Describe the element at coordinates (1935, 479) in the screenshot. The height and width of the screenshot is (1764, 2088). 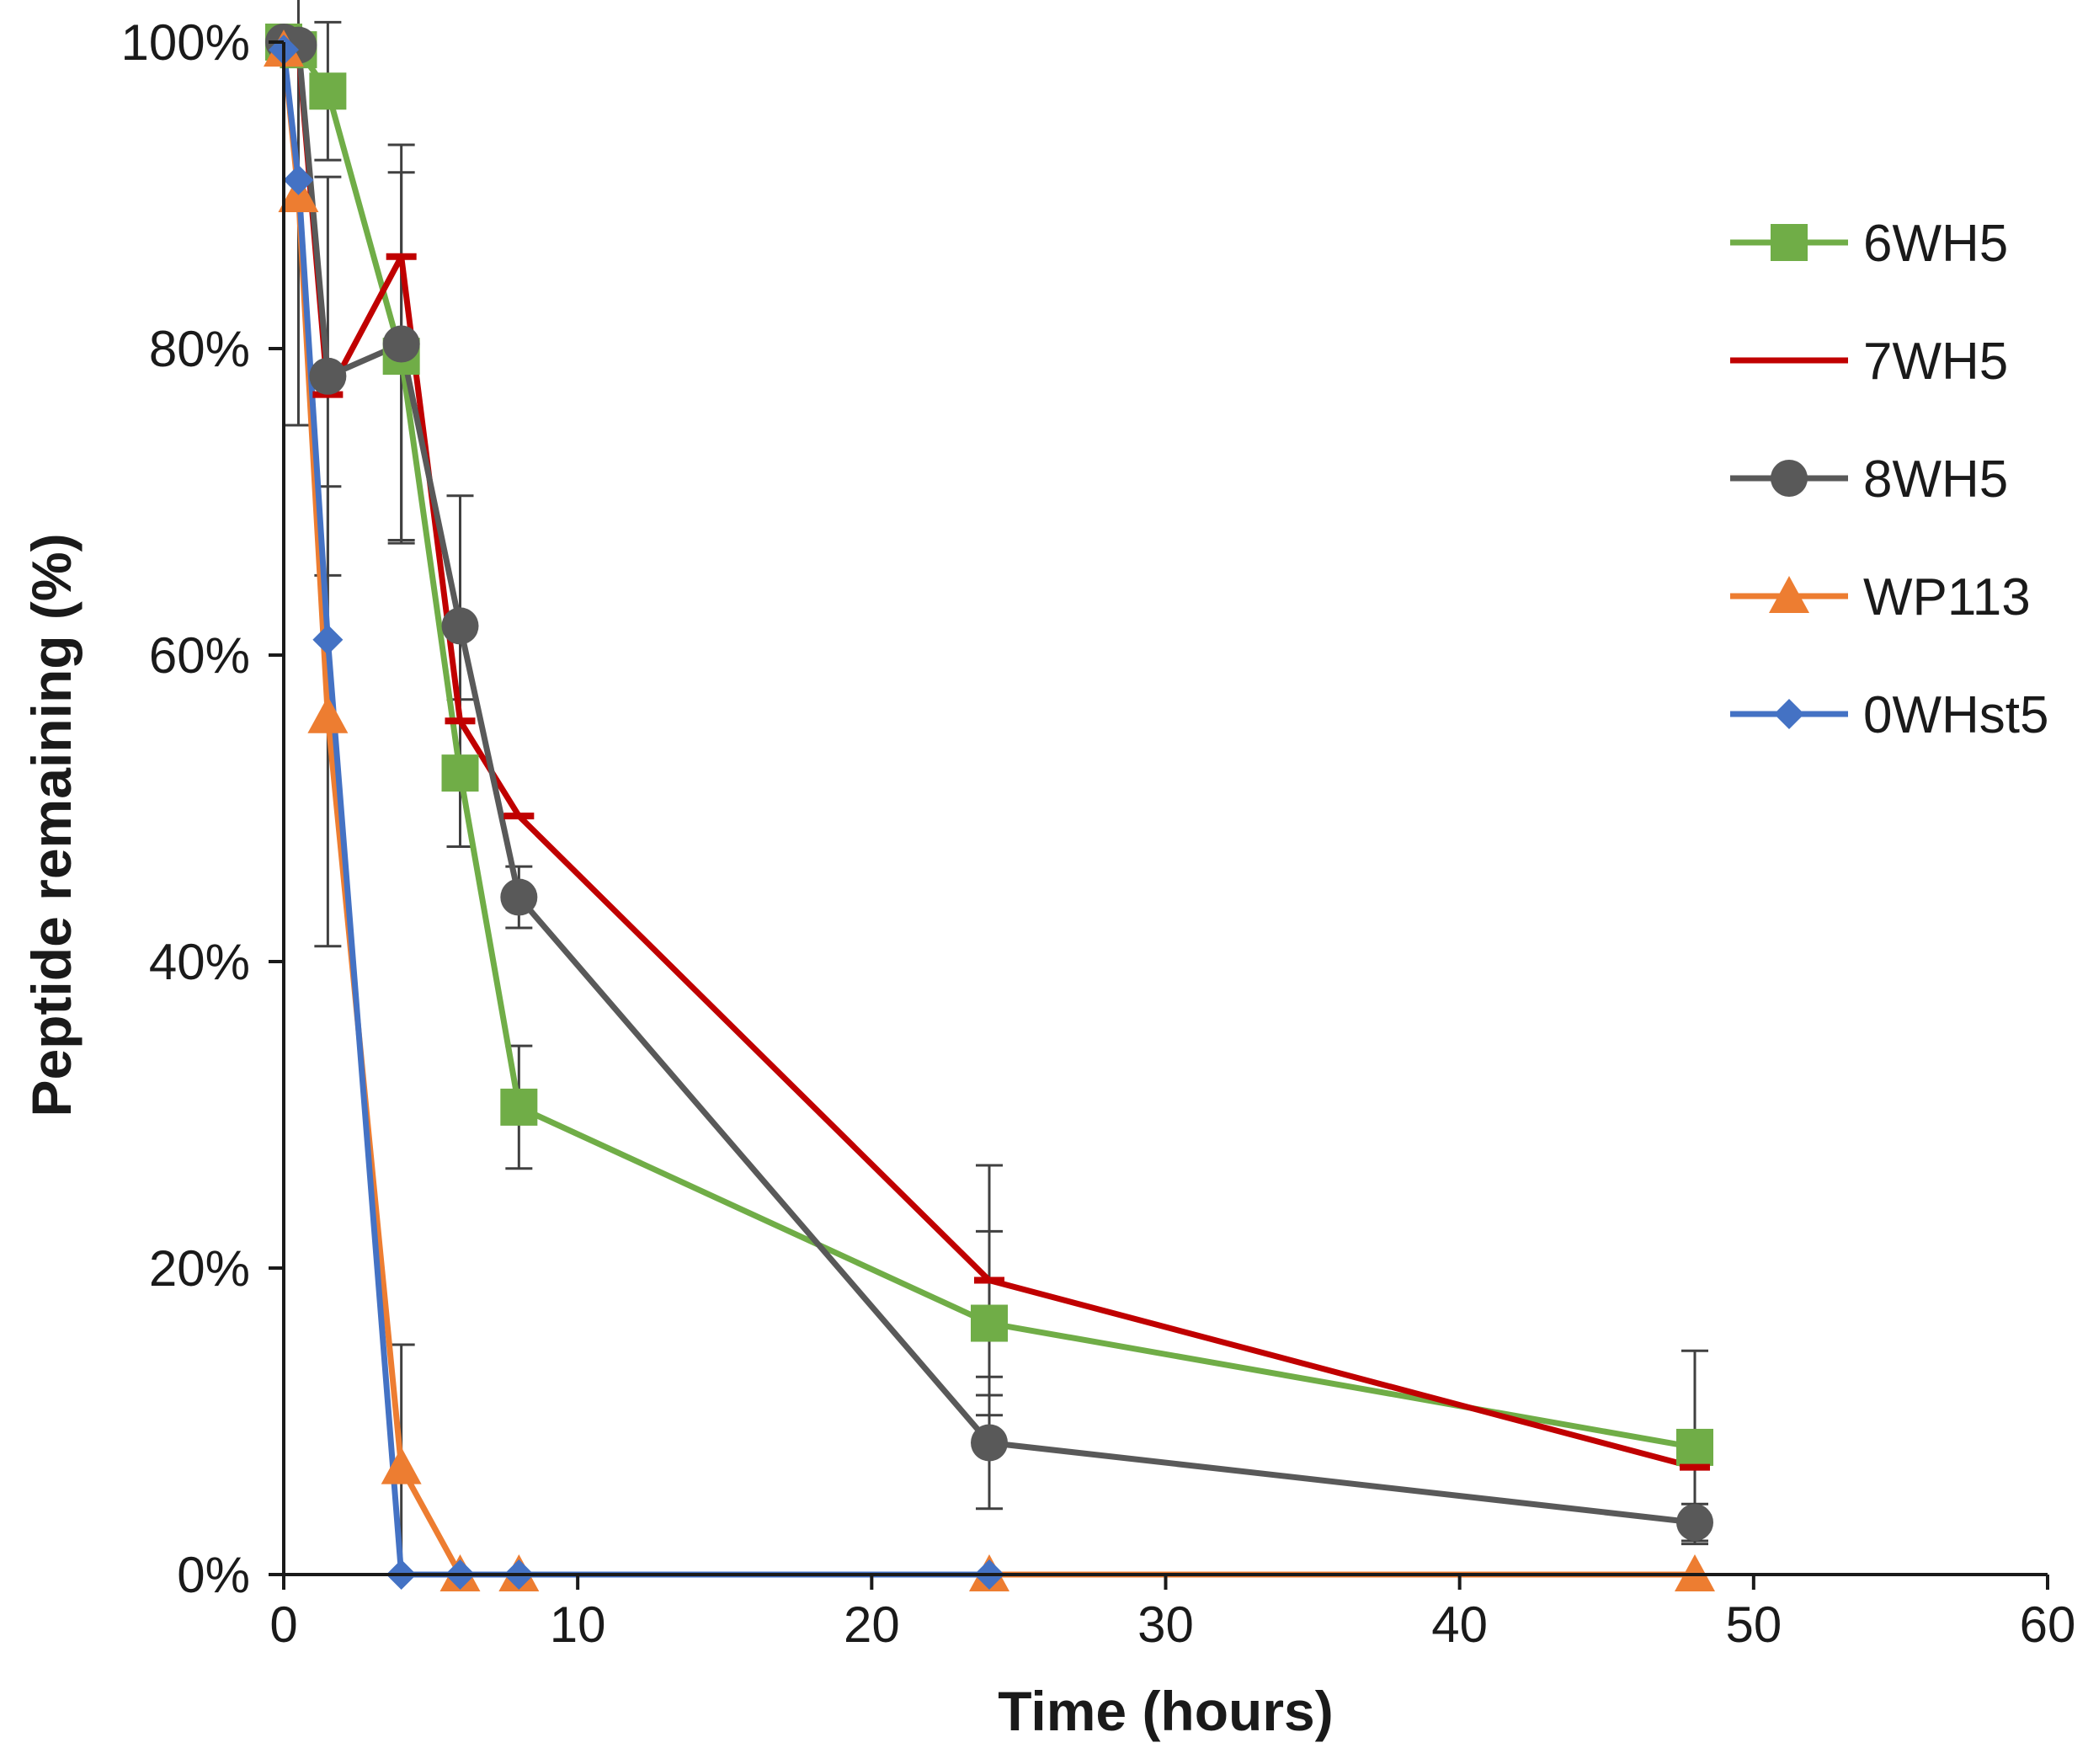
I see `legend-label-8wh5: 8WH5` at that location.